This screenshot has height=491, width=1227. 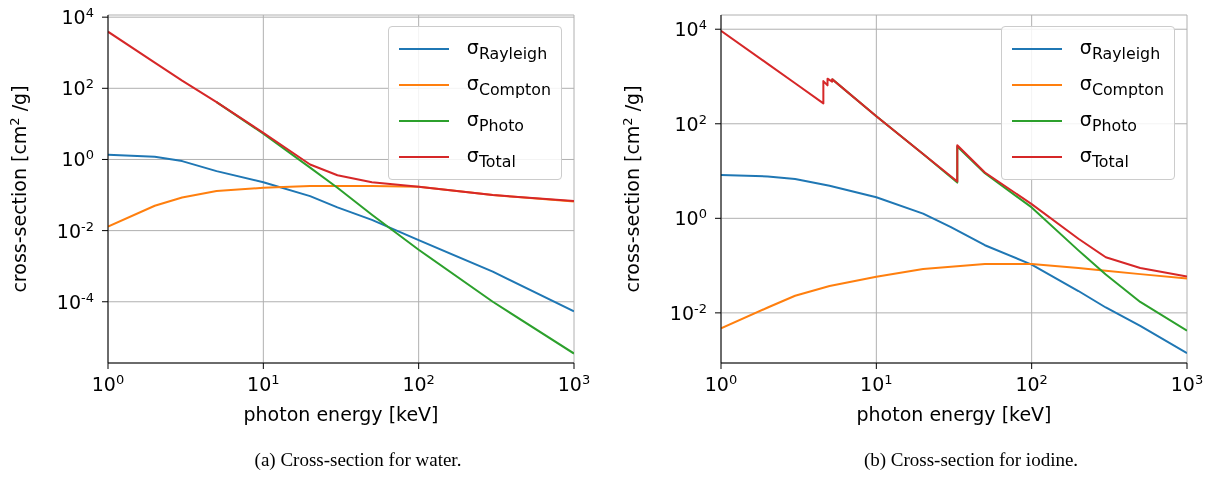 What do you see at coordinates (971, 460) in the screenshot?
I see `text: (b) Cross-section for iodine.` at bounding box center [971, 460].